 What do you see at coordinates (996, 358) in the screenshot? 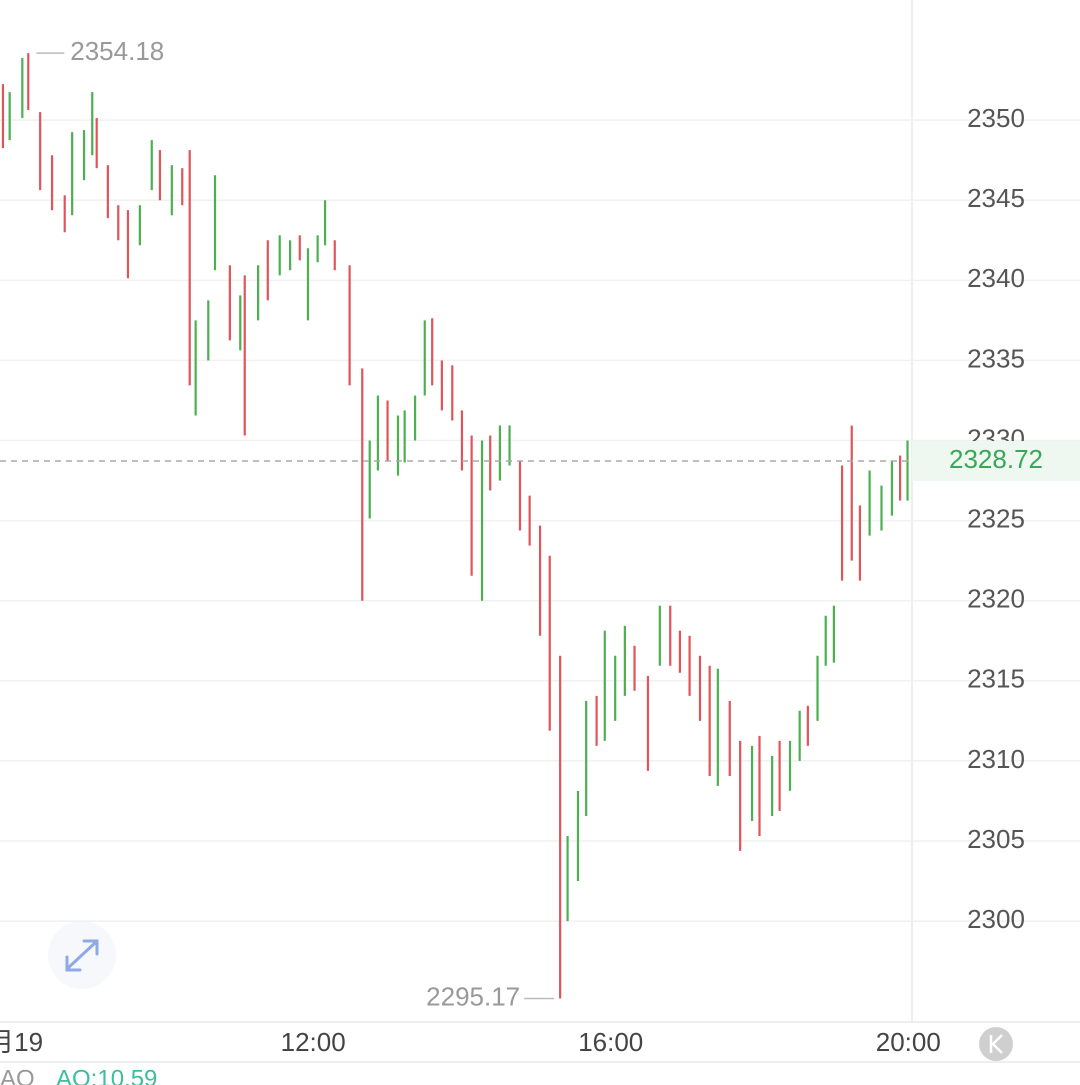
I see `y-tick-label: 2335` at bounding box center [996, 358].